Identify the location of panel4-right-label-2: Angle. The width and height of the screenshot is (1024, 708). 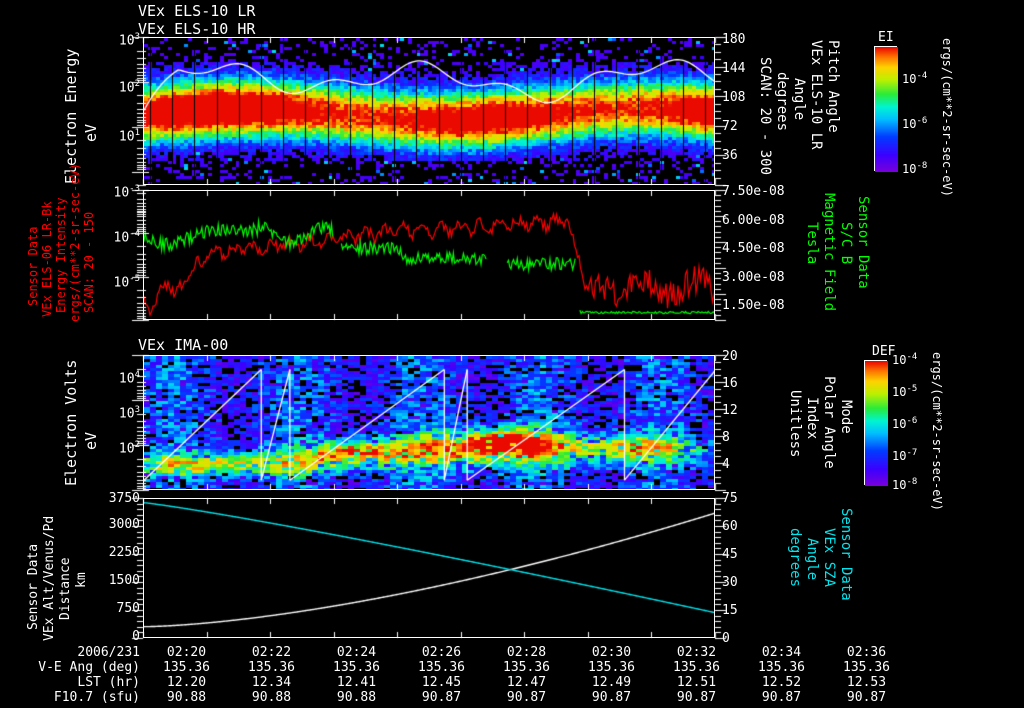
(812, 567).